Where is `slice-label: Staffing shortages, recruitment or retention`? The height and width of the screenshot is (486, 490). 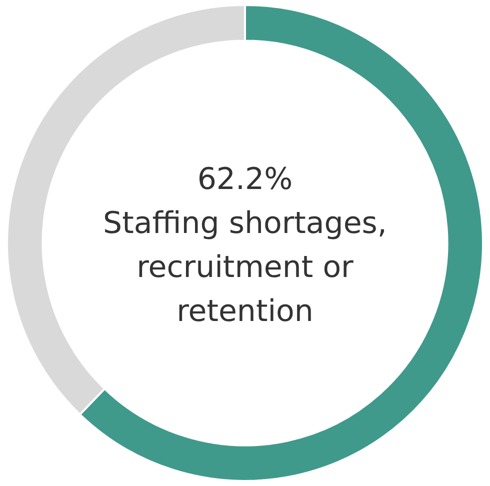 slice-label: Staffing shortages, recruitment or retention is located at coordinates (245, 267).